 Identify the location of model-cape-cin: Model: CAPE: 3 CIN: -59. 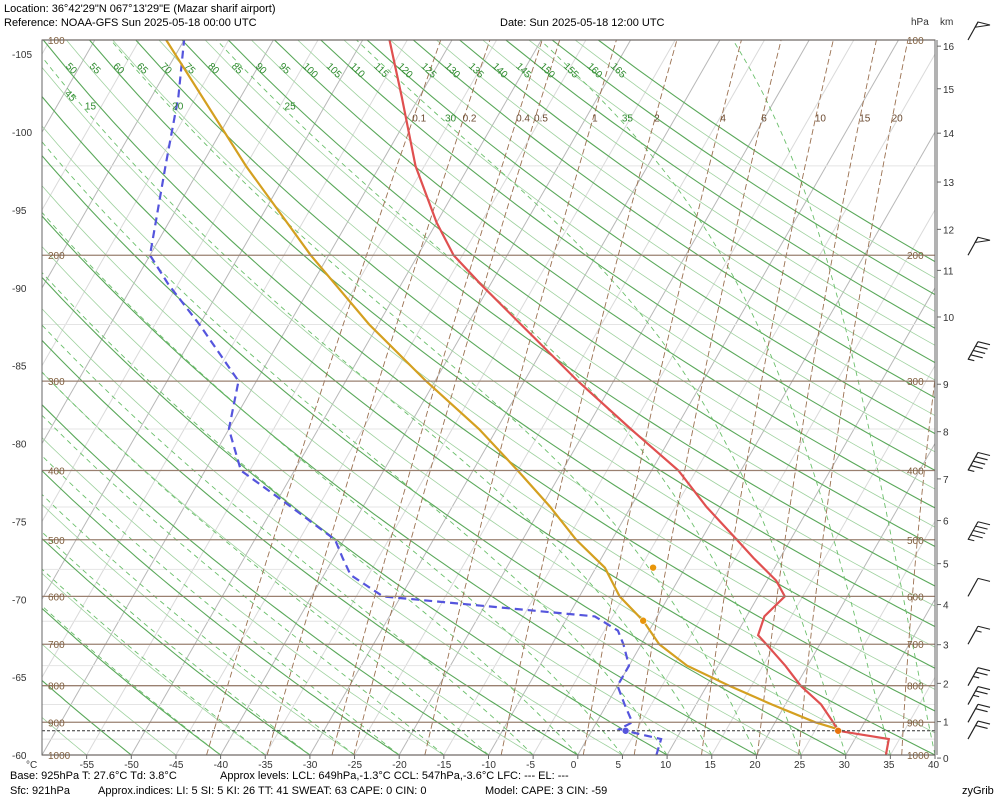
(546, 791).